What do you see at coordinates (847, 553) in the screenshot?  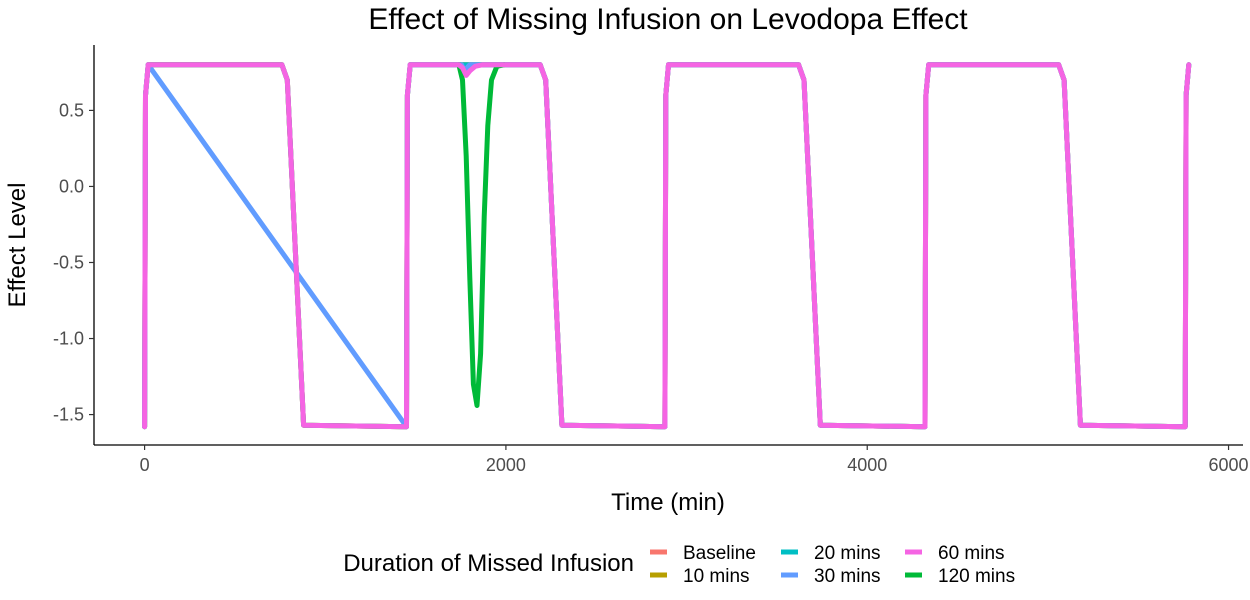 I see `legend-label: 20 mins` at bounding box center [847, 553].